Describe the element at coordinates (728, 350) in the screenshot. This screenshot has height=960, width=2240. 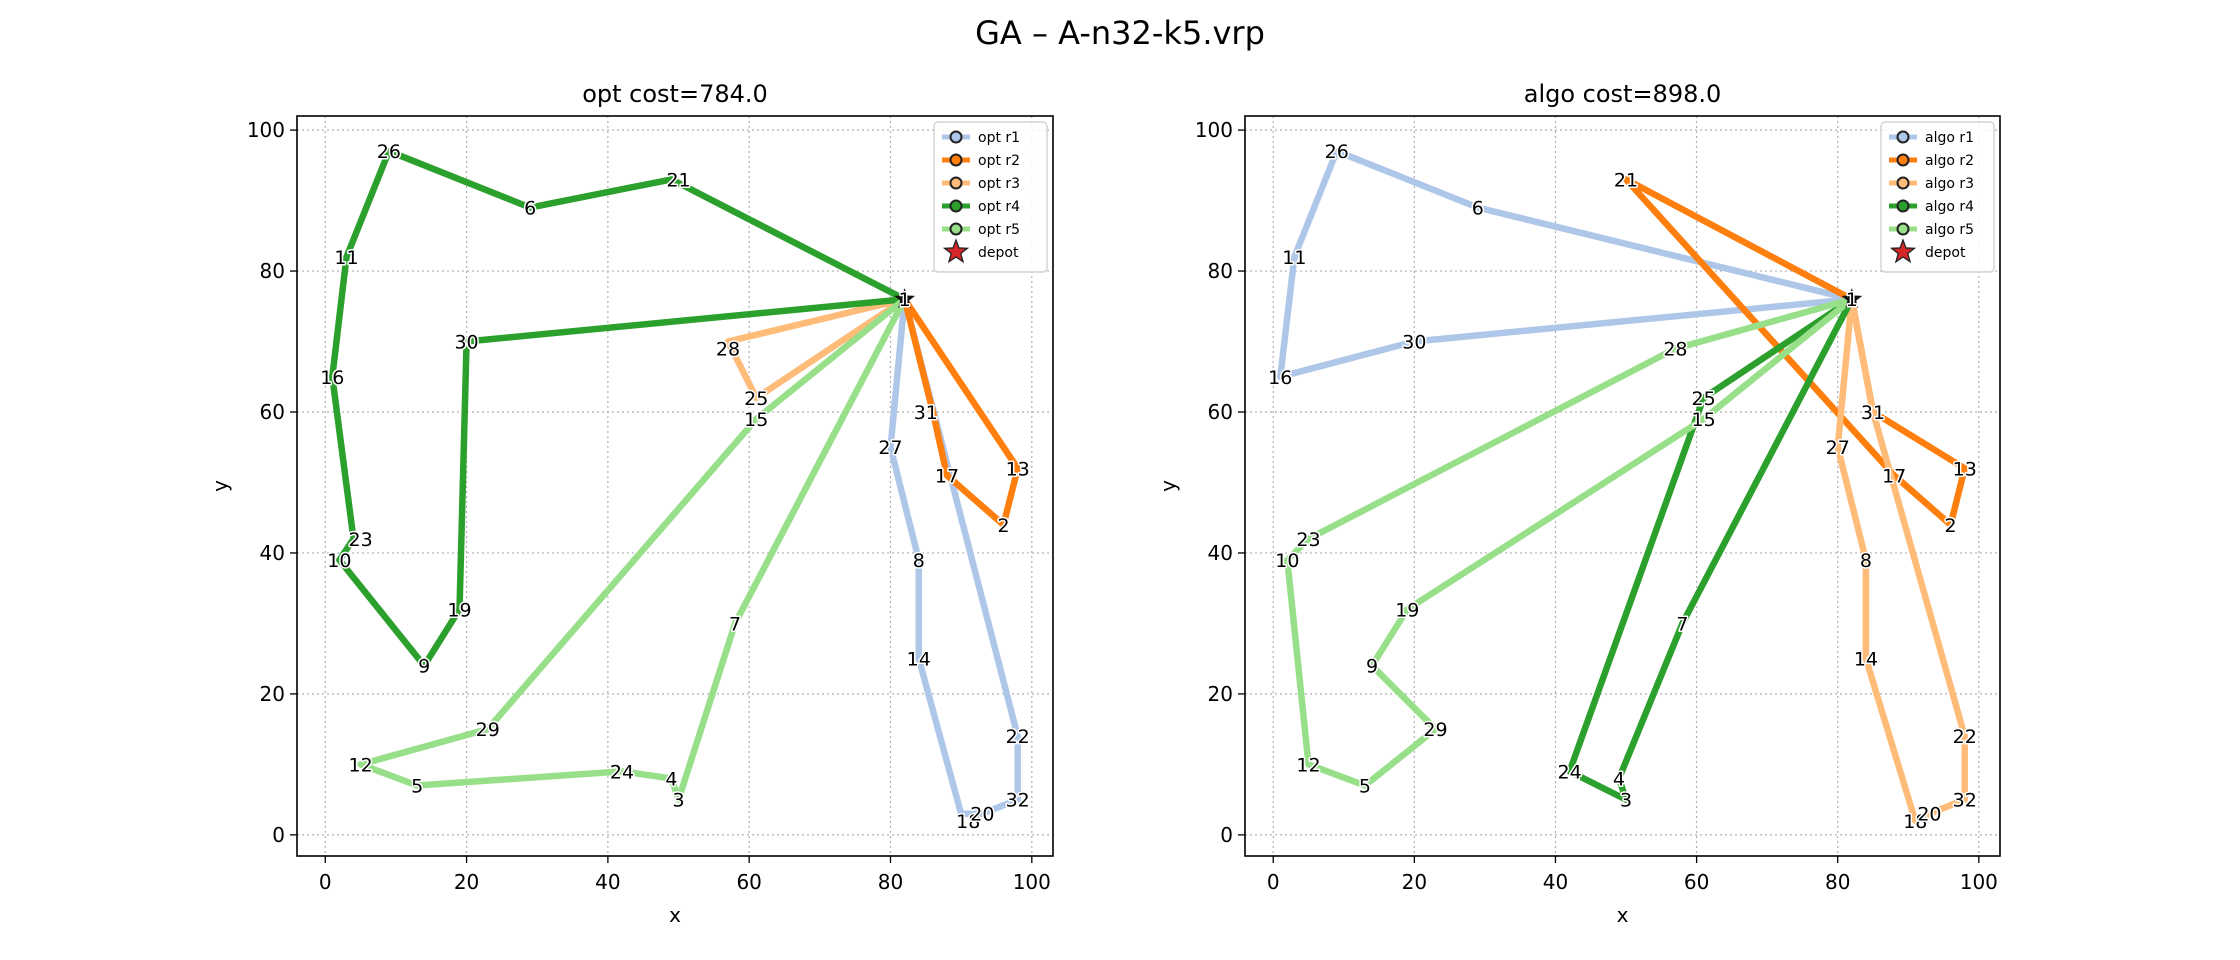
I see `node-label: 28` at that location.